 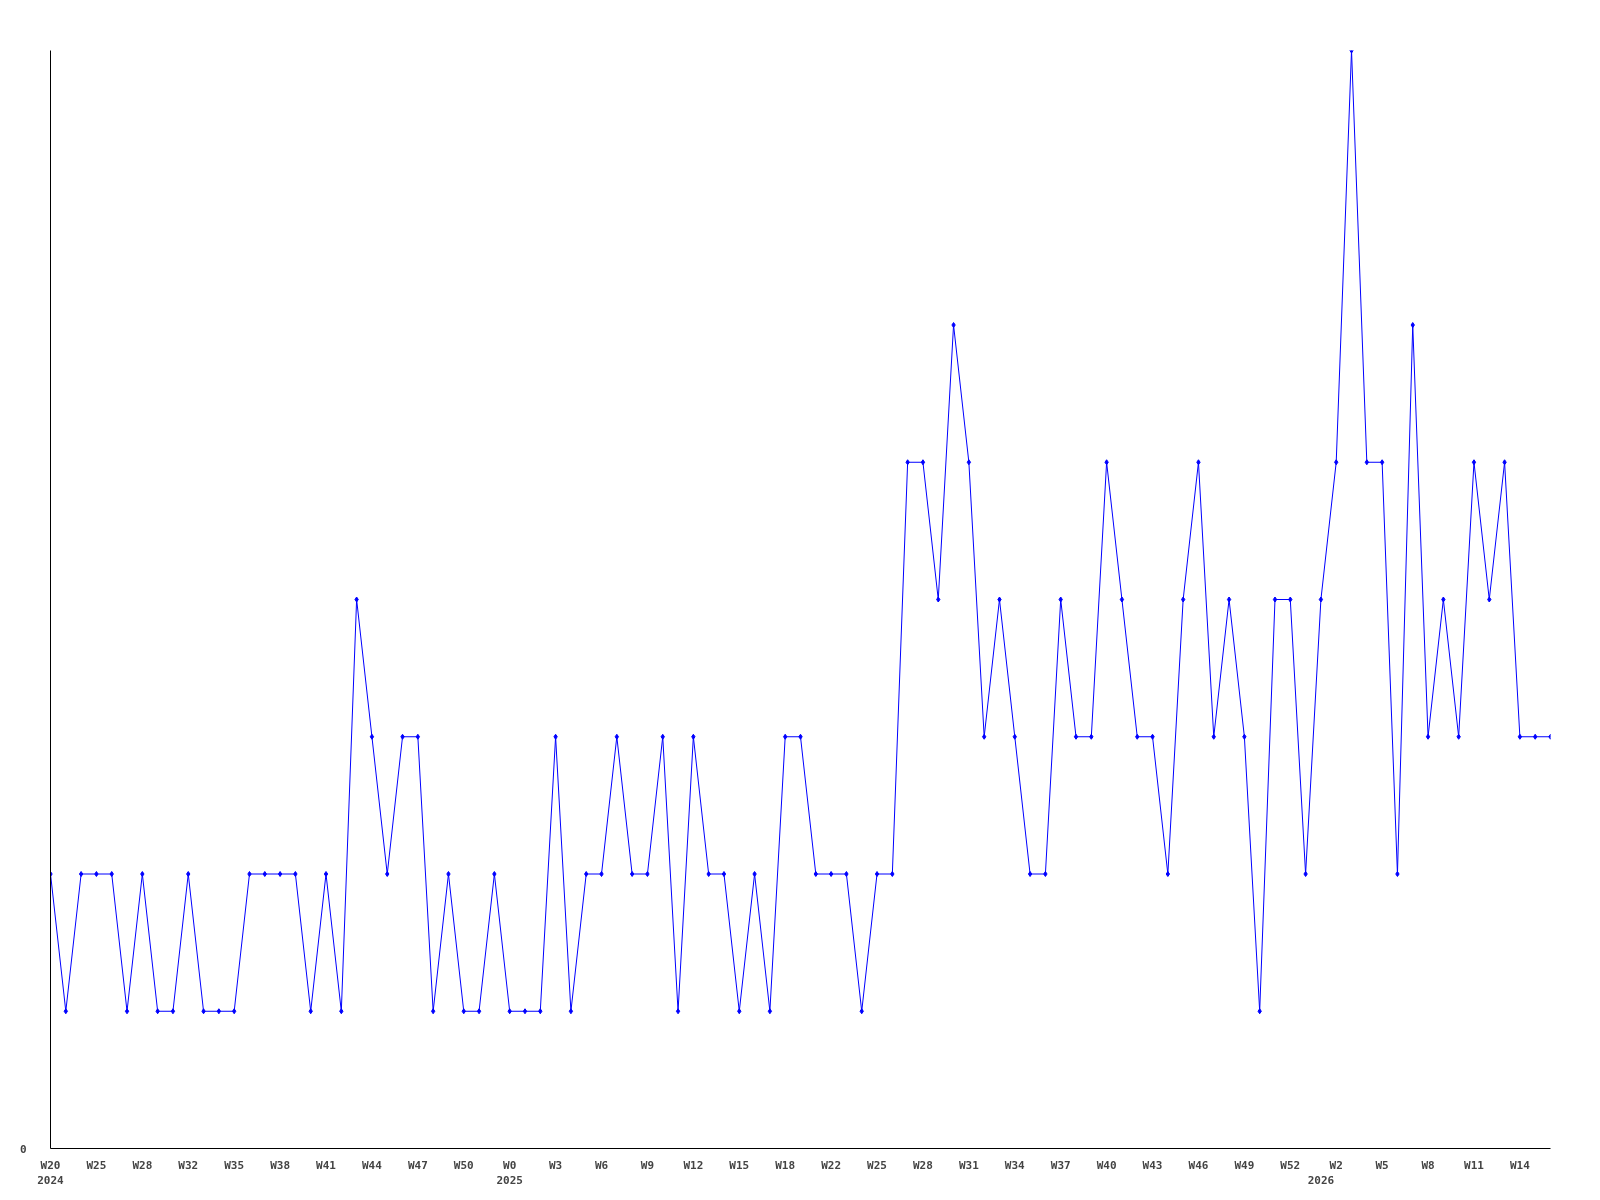 What do you see at coordinates (188, 1165) in the screenshot?
I see `x-tick-label: W32` at bounding box center [188, 1165].